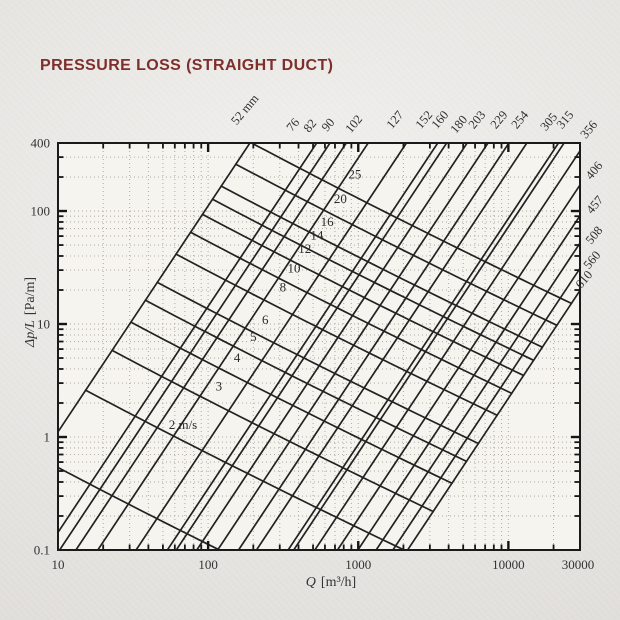 The width and height of the screenshot is (620, 620). Describe the element at coordinates (508, 564) in the screenshot. I see `x-tick-label: 10000` at that location.